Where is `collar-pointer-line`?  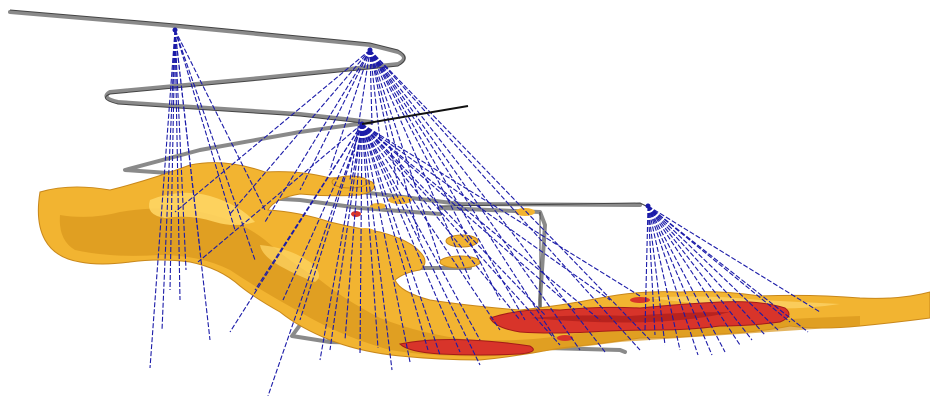 collar-pointer-line is located at coordinates (415, 115).